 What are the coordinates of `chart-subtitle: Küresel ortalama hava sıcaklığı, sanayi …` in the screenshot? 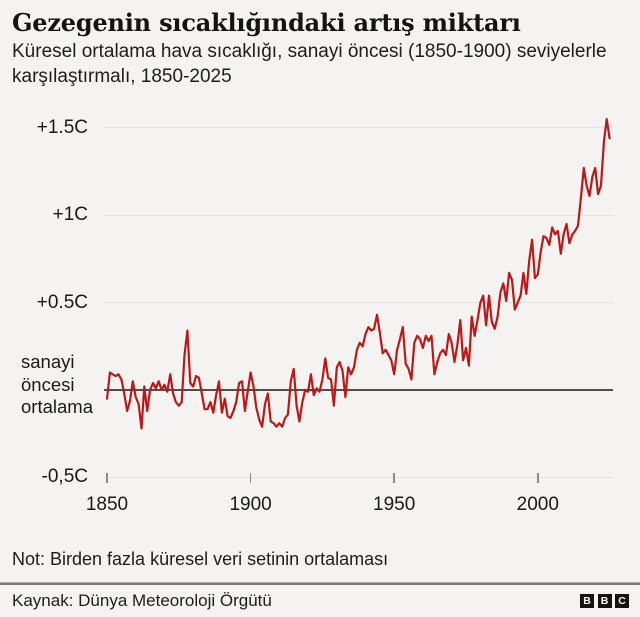 It's located at (309, 64).